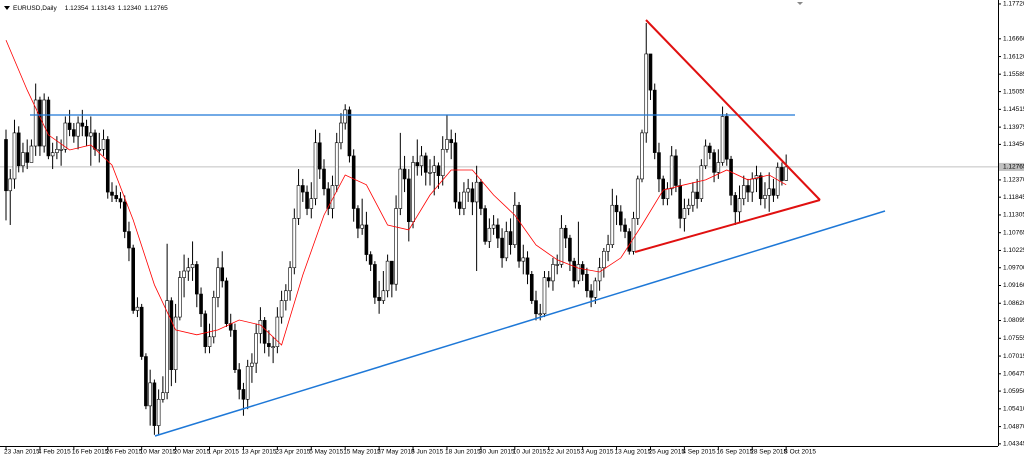 Image resolution: width=1024 pixels, height=463 pixels. Describe the element at coordinates (497, 452) in the screenshot. I see `x-tick-label: 30 Jun 2015` at that location.